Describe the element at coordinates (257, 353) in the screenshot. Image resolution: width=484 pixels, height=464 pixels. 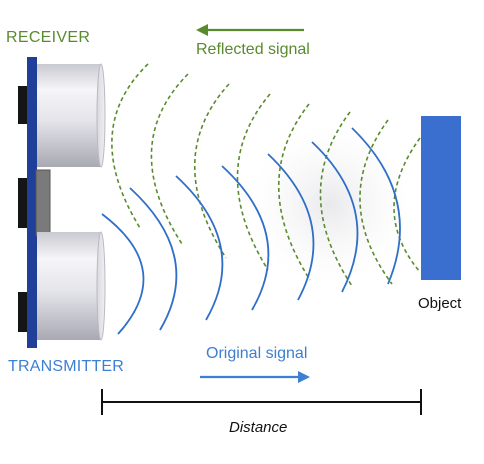
I see `original-signal-label: Original signal` at that location.